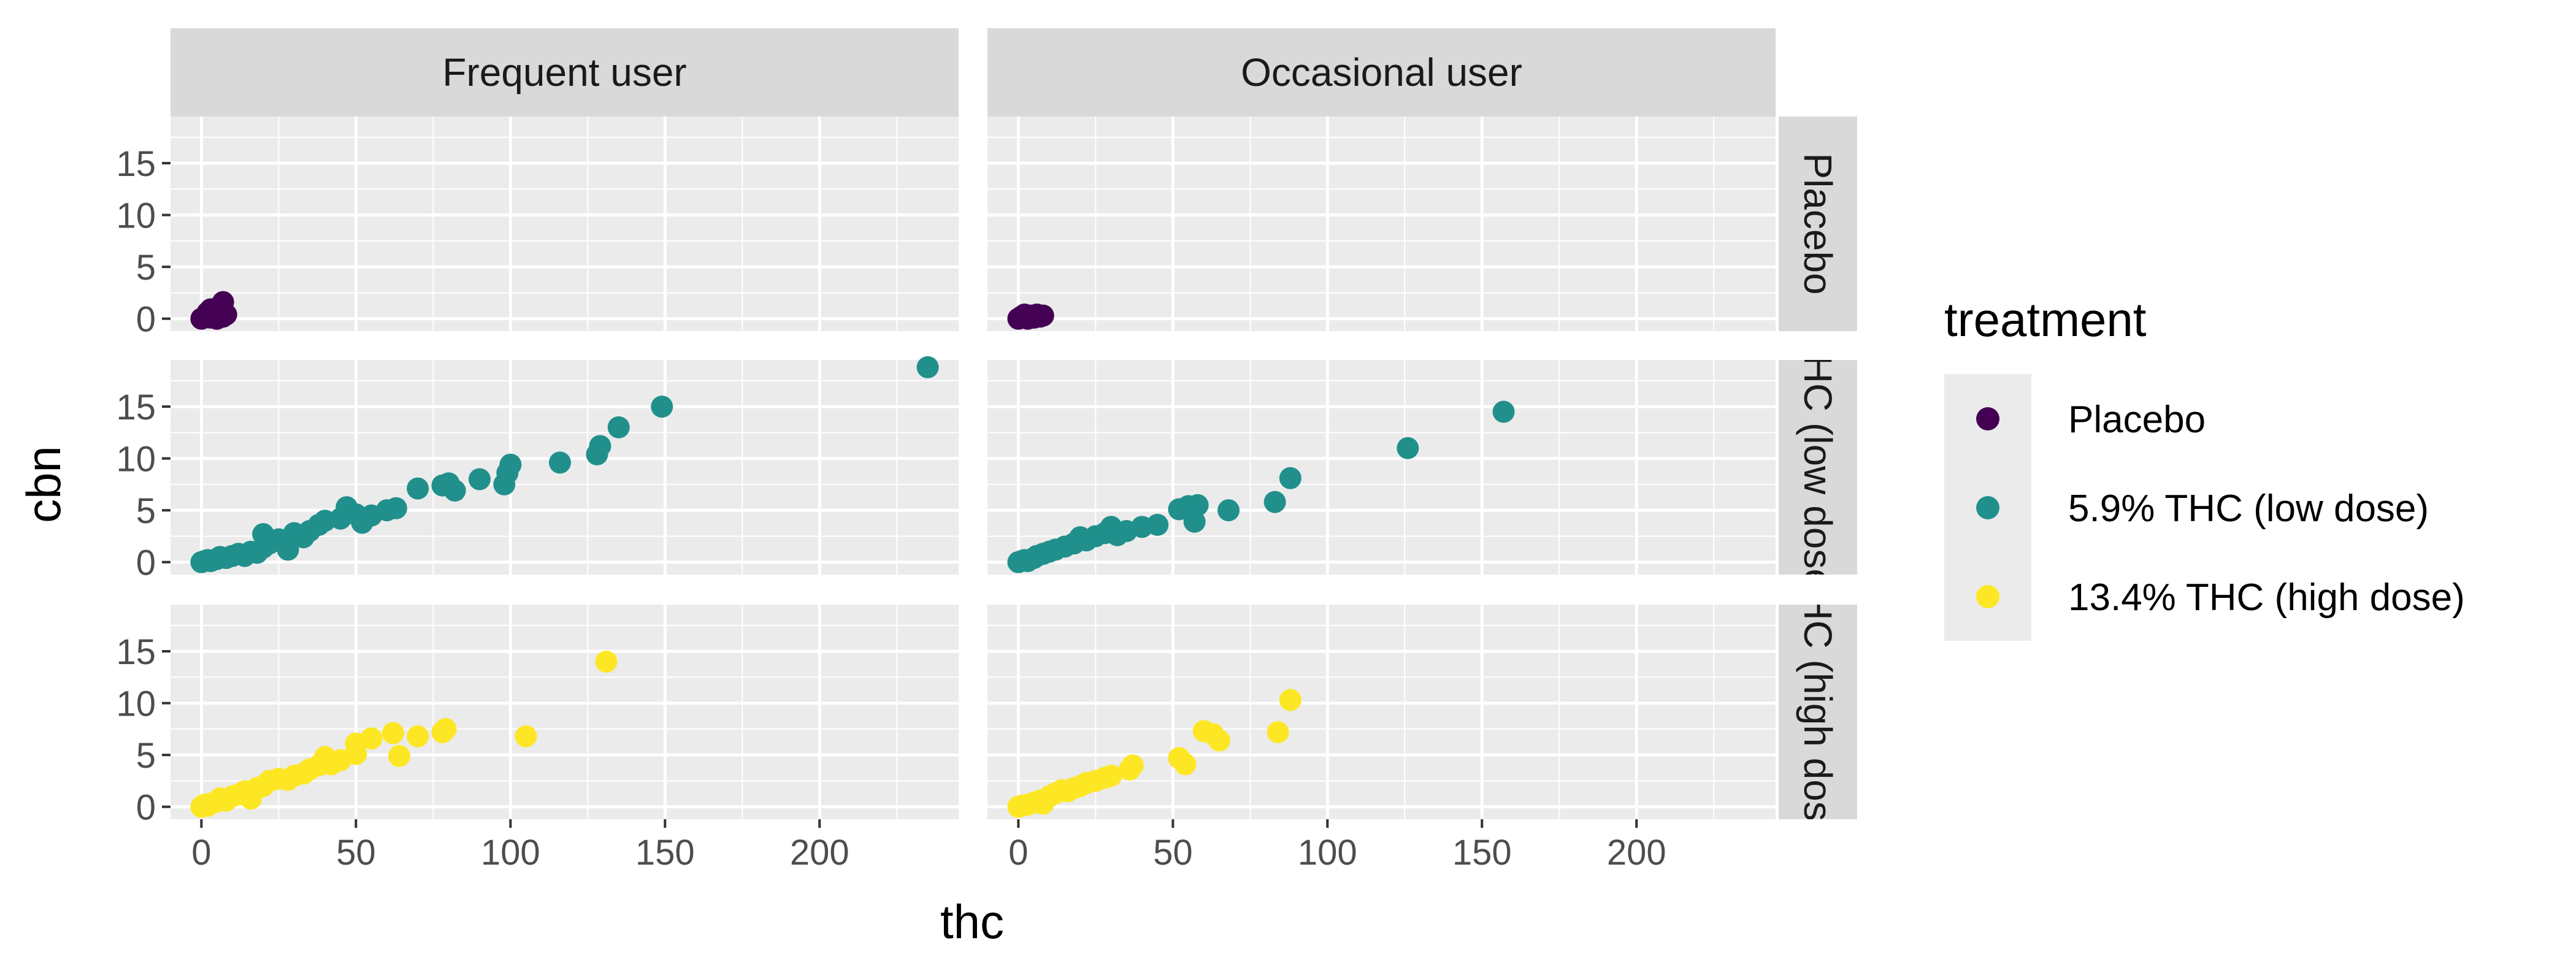 Image resolution: width=2576 pixels, height=975 pixels. I want to click on legend-title: treatment, so click(2045, 319).